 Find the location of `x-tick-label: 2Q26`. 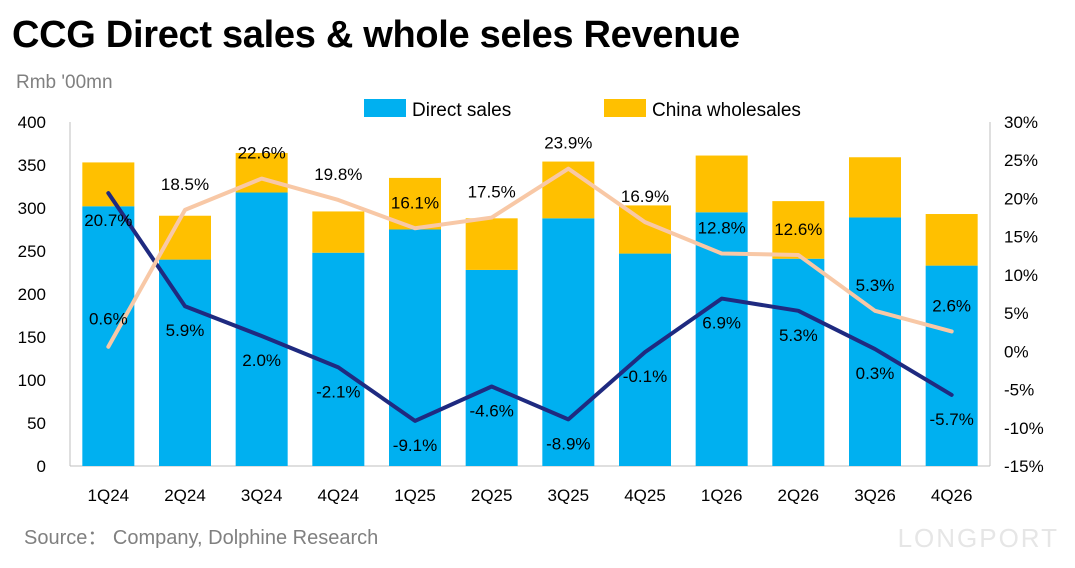

x-tick-label: 2Q26 is located at coordinates (799, 495).